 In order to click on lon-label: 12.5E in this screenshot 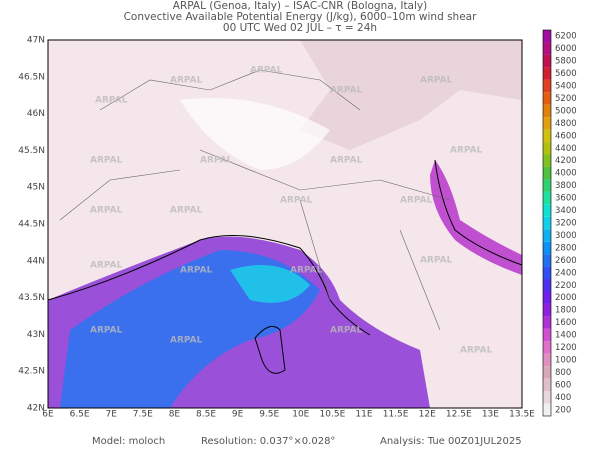, I will do `click(459, 415)`.